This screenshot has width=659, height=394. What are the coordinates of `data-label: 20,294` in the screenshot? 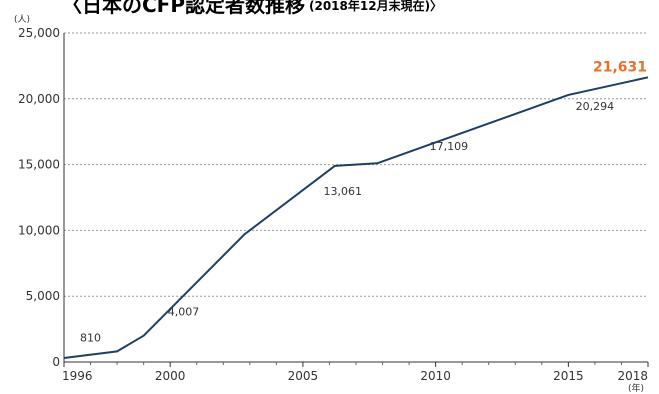 It's located at (595, 106).